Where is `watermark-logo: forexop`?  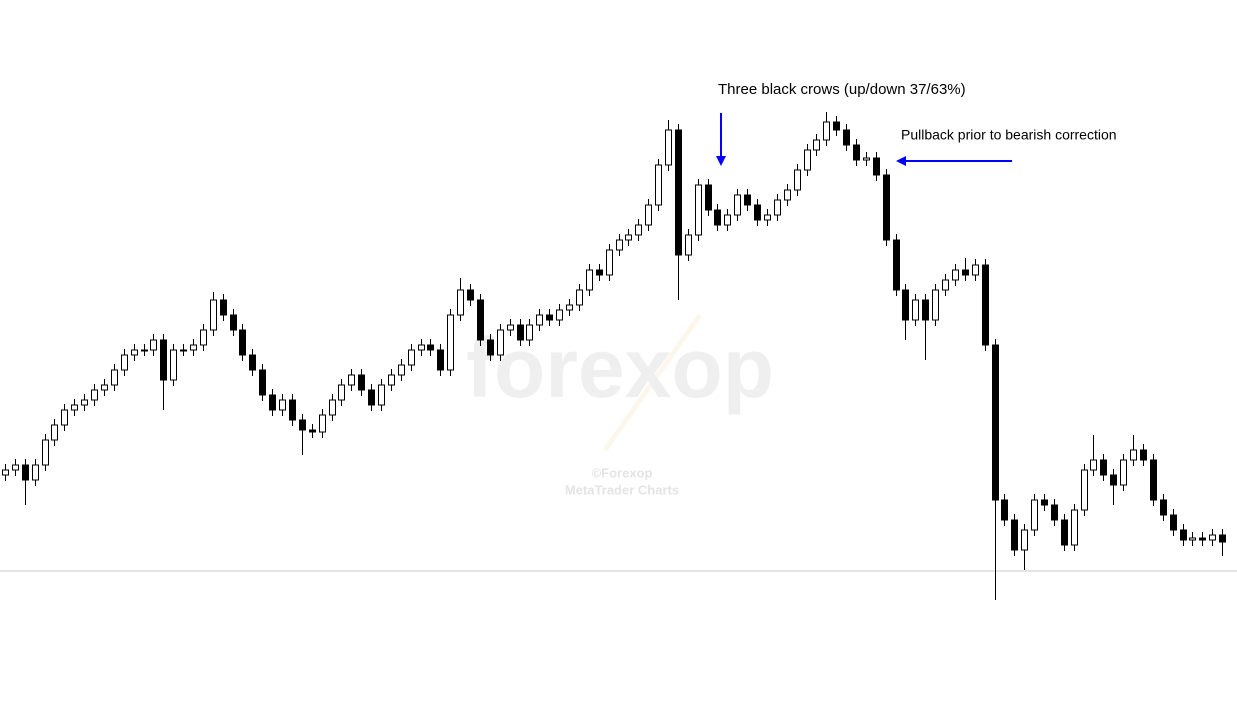
watermark-logo: forexop is located at coordinates (620, 368).